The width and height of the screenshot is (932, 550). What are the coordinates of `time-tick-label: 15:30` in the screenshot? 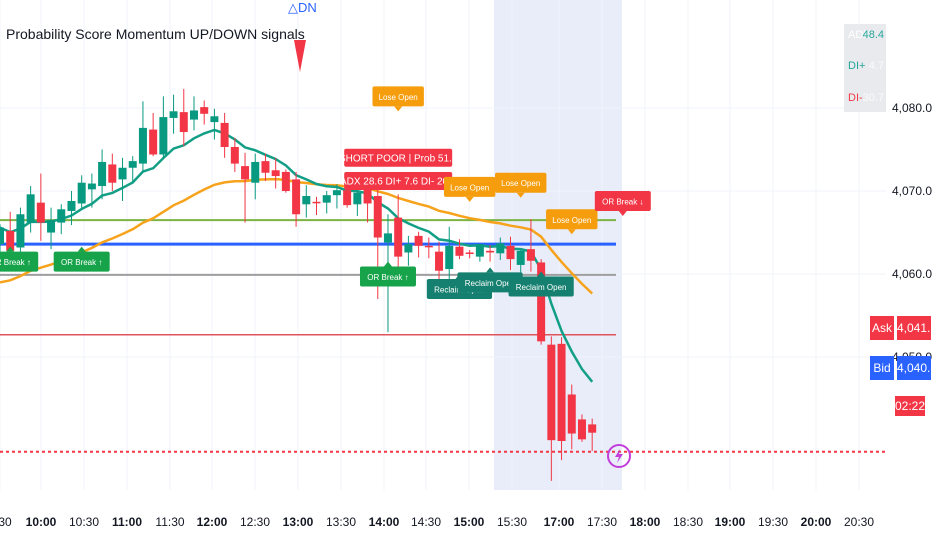 It's located at (512, 522).